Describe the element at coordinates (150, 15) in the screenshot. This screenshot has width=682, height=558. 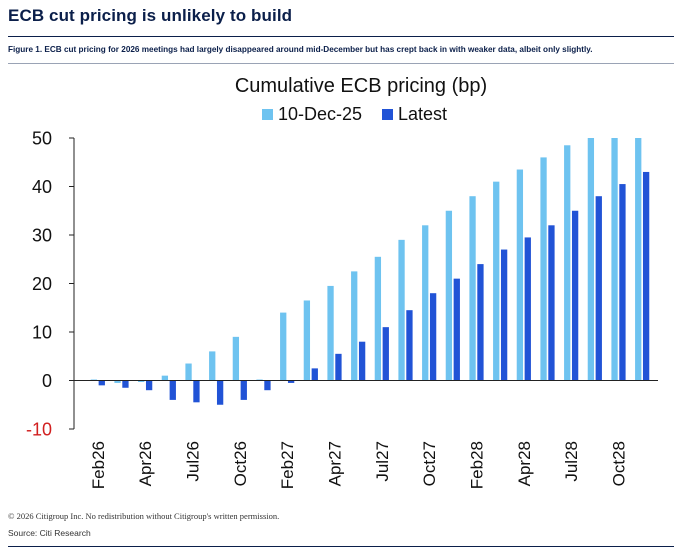
I see `headline: ECB cut pricing is unlikely to build` at that location.